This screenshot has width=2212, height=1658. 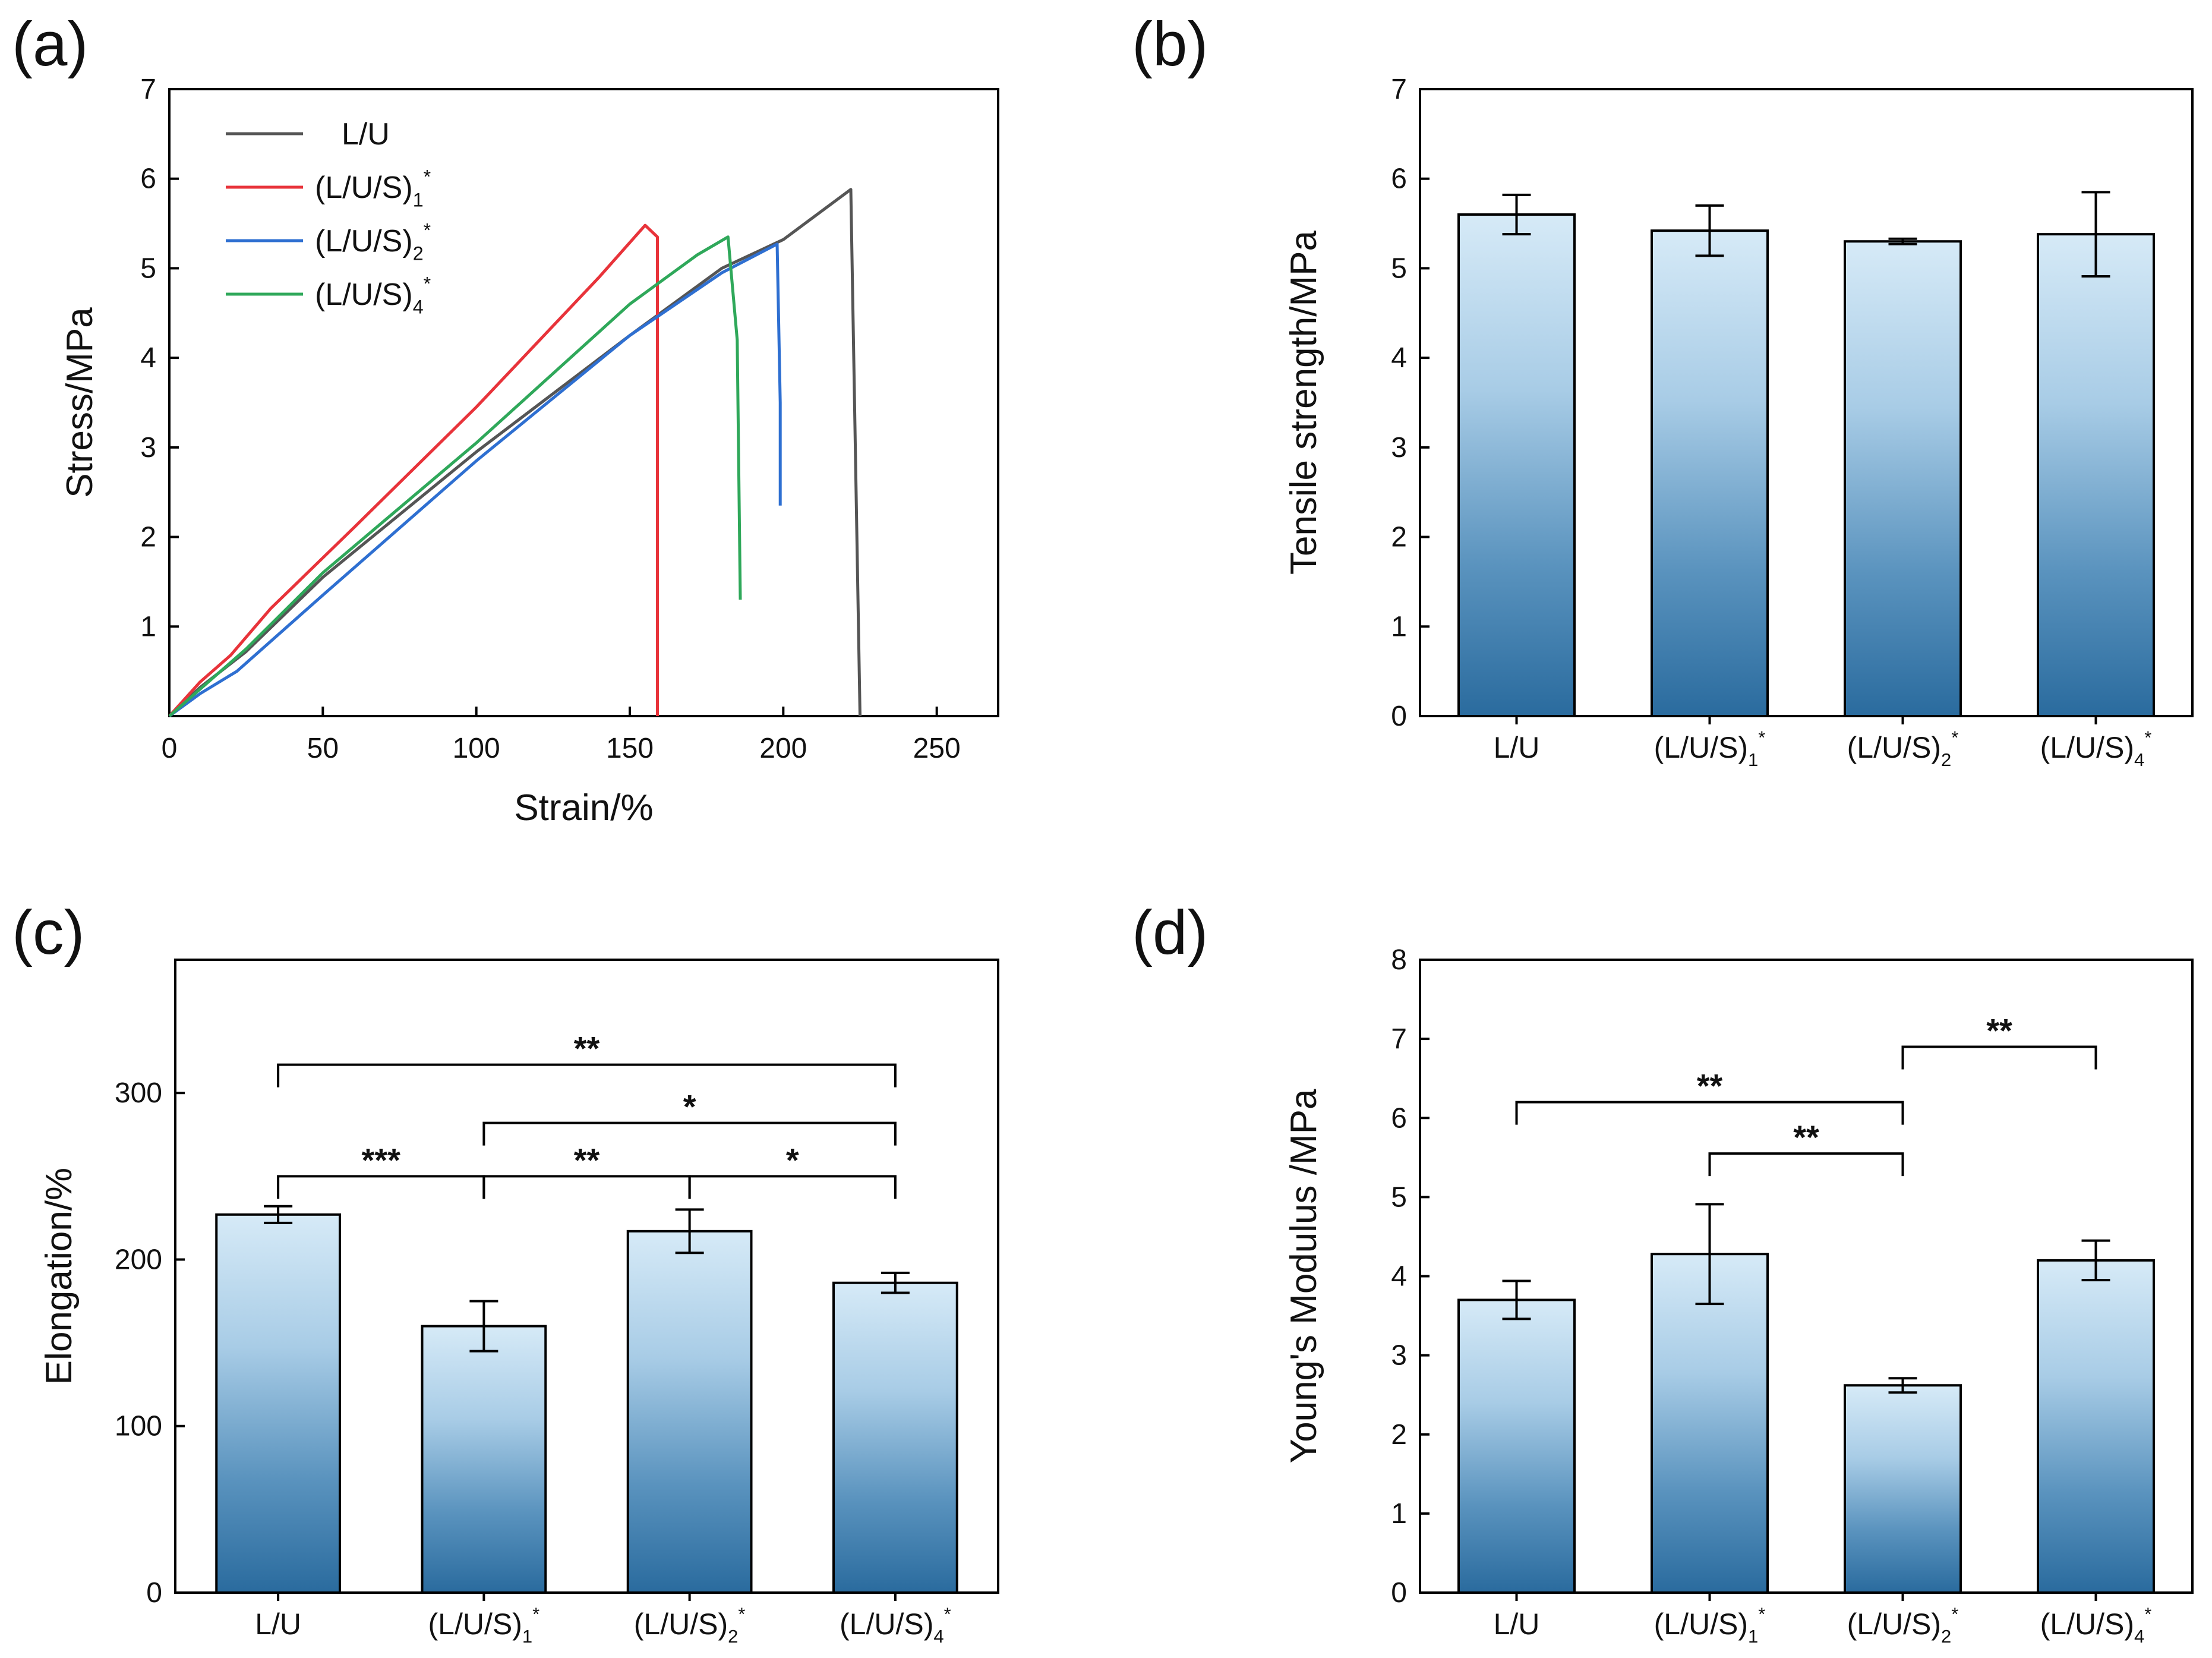 What do you see at coordinates (382, 1159) in the screenshot?
I see `significance-label: ***` at bounding box center [382, 1159].